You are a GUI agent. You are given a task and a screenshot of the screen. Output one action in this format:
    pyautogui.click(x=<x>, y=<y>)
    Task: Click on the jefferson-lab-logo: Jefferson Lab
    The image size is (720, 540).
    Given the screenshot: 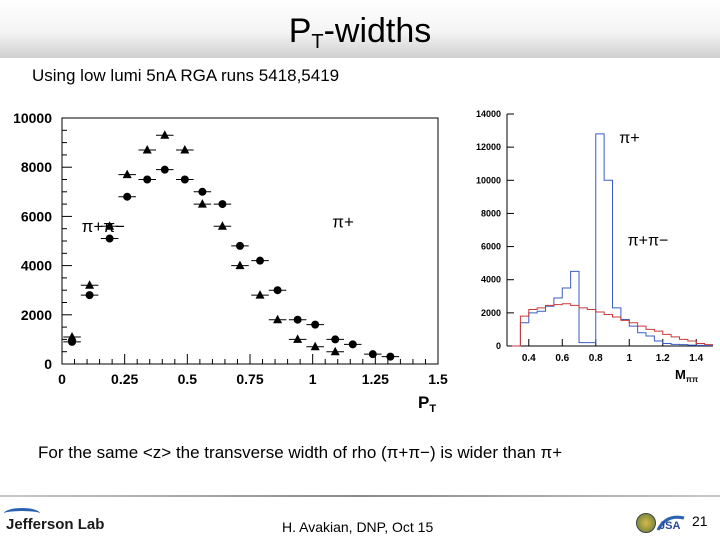 What is the action you would take?
    pyautogui.click(x=54, y=520)
    